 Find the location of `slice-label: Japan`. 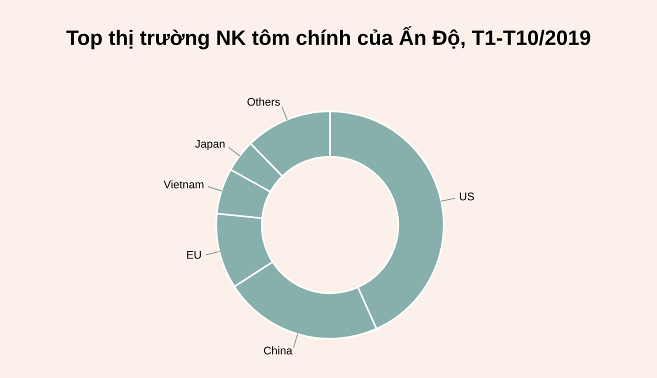

slice-label: Japan is located at coordinates (210, 145).